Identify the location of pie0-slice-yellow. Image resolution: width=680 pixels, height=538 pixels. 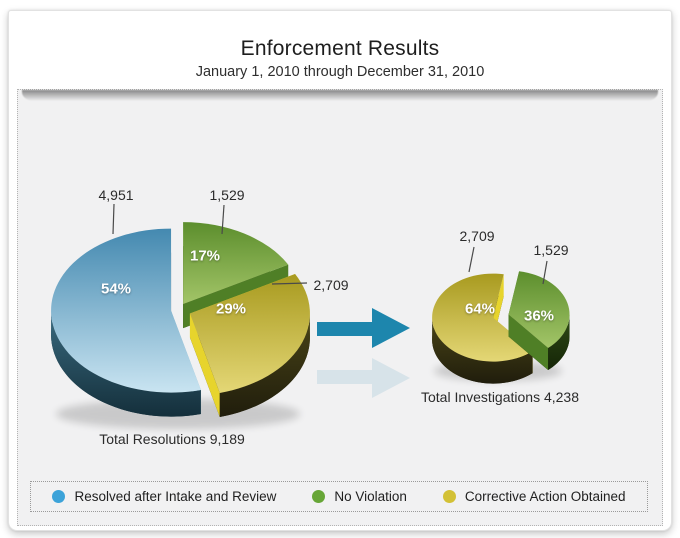
(249, 345).